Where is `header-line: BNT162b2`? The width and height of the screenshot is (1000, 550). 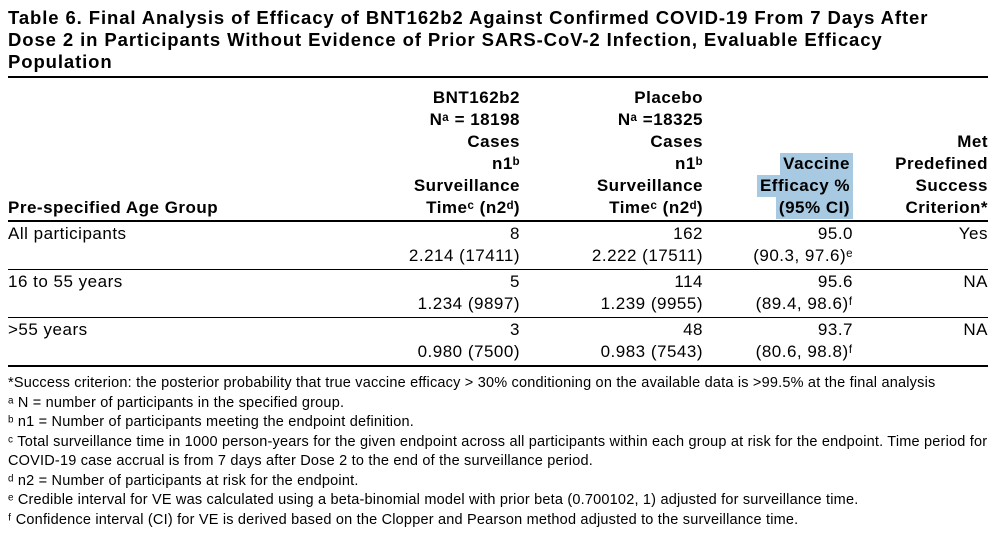 header-line: BNT162b2 is located at coordinates (476, 97).